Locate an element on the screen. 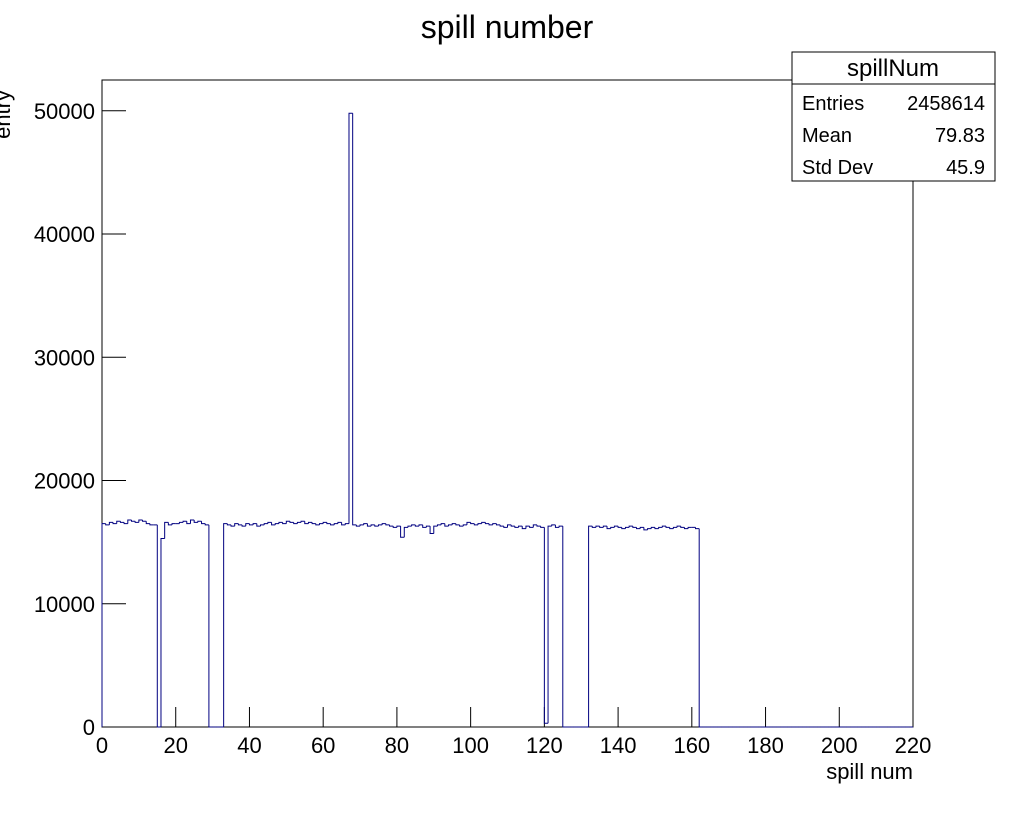 This screenshot has height=813, width=1016. x-tick-label: 120 is located at coordinates (544, 745).